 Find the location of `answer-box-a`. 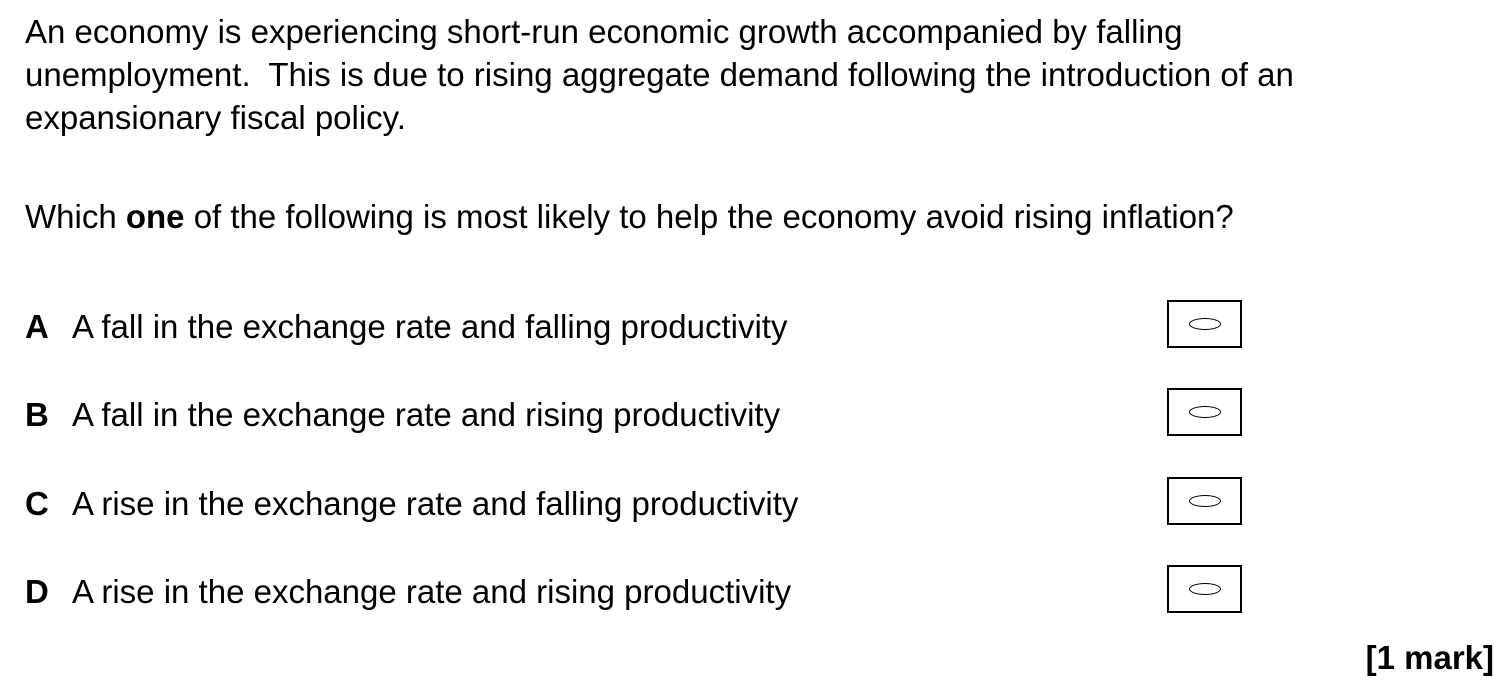

answer-box-a is located at coordinates (1204, 324).